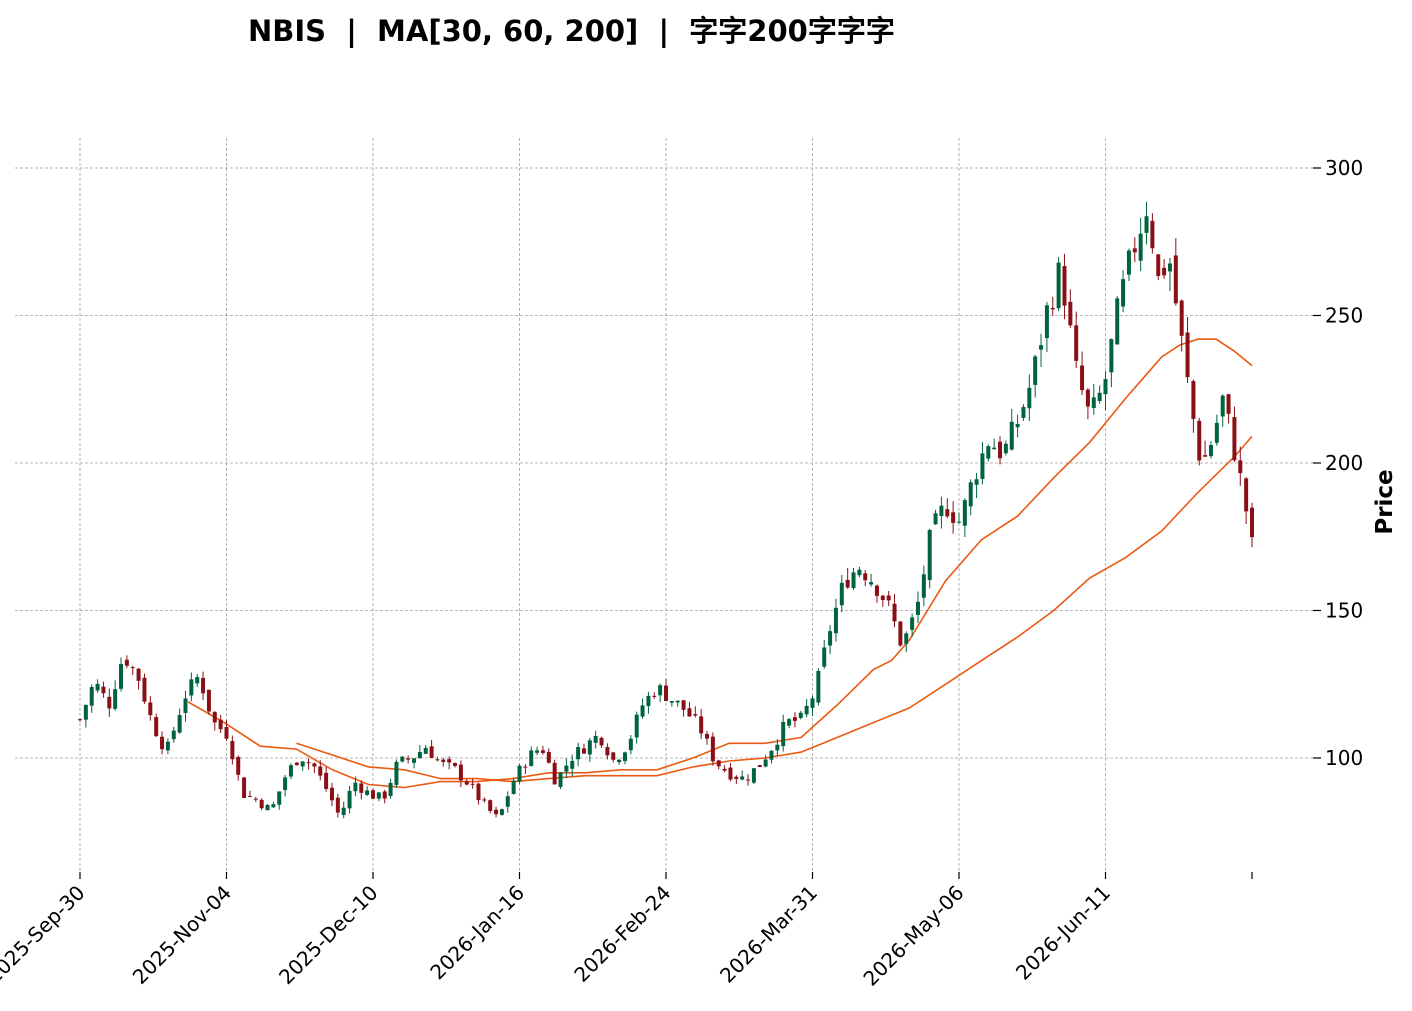 The height and width of the screenshot is (1011, 1412). I want to click on y-tick-label: 250, so click(1344, 316).